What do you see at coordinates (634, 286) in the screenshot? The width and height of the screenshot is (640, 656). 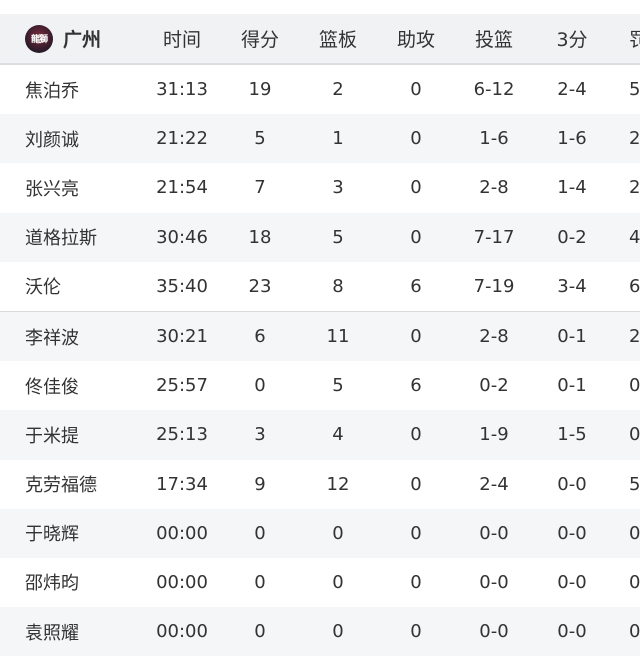 I see `free-throws-cell: 6` at bounding box center [634, 286].